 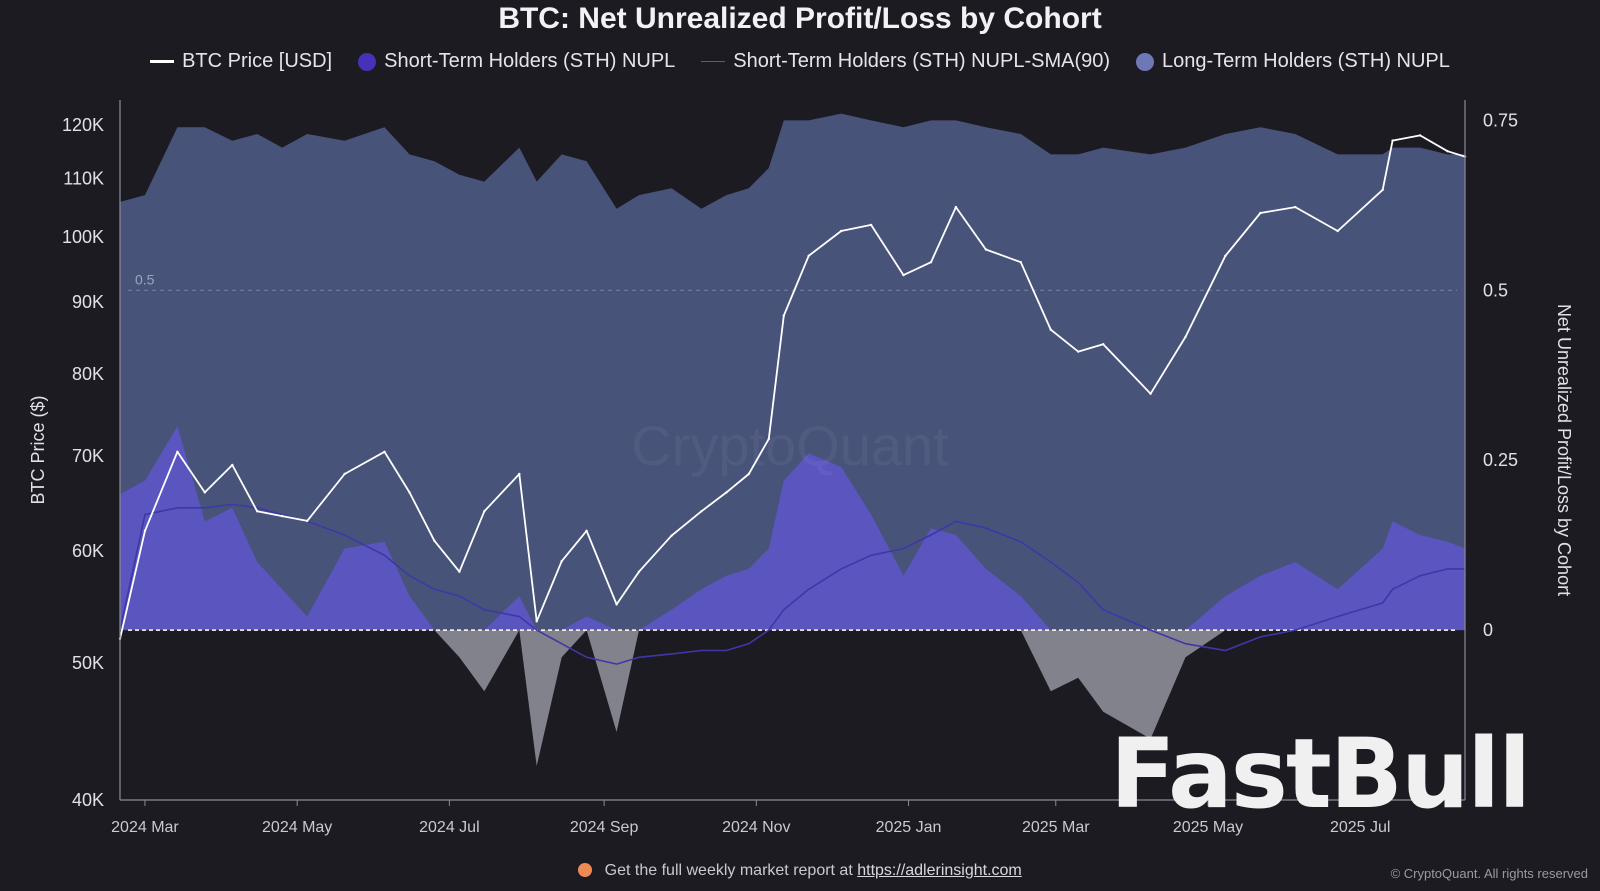 I want to click on x-tick-label: 2025 Jan, so click(x=909, y=827).